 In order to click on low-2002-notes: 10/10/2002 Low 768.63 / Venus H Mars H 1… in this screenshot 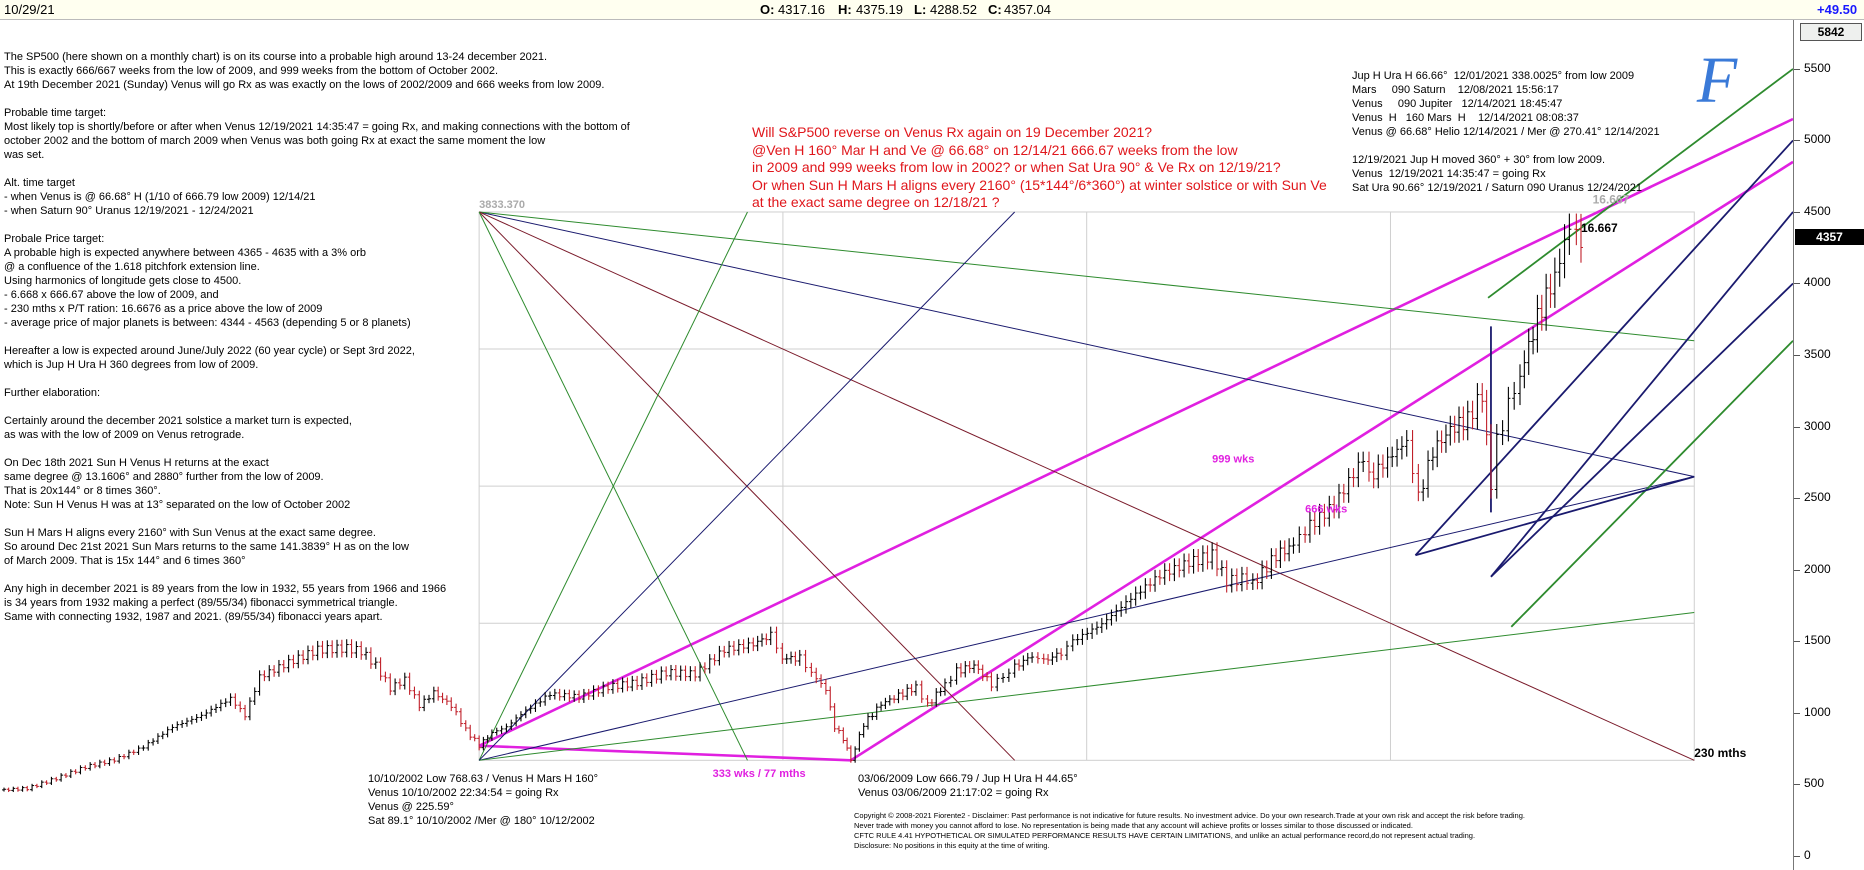, I will do `click(483, 800)`.